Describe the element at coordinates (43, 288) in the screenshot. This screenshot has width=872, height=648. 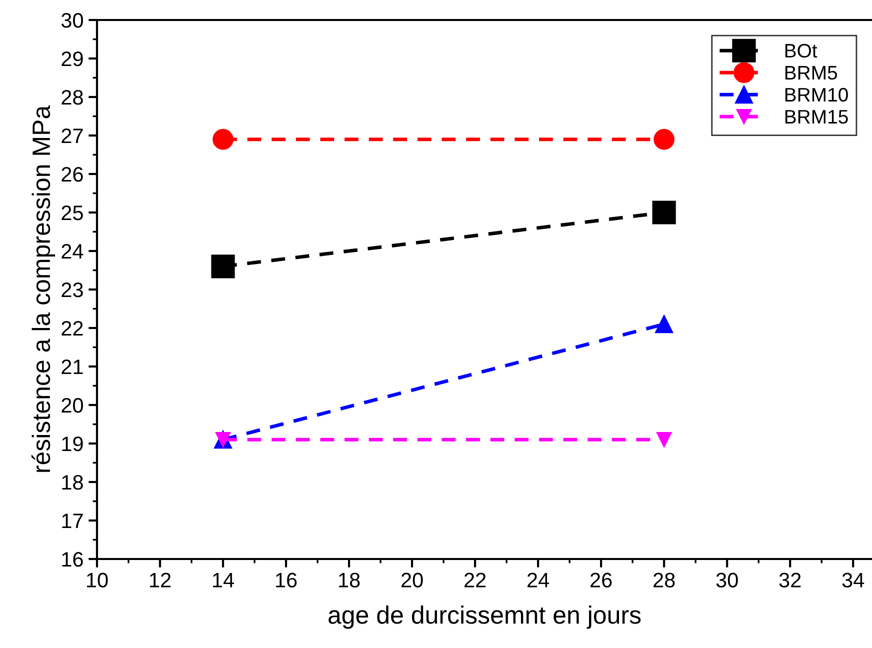
I see `y-axis-title: résistence a la compression MPa` at that location.